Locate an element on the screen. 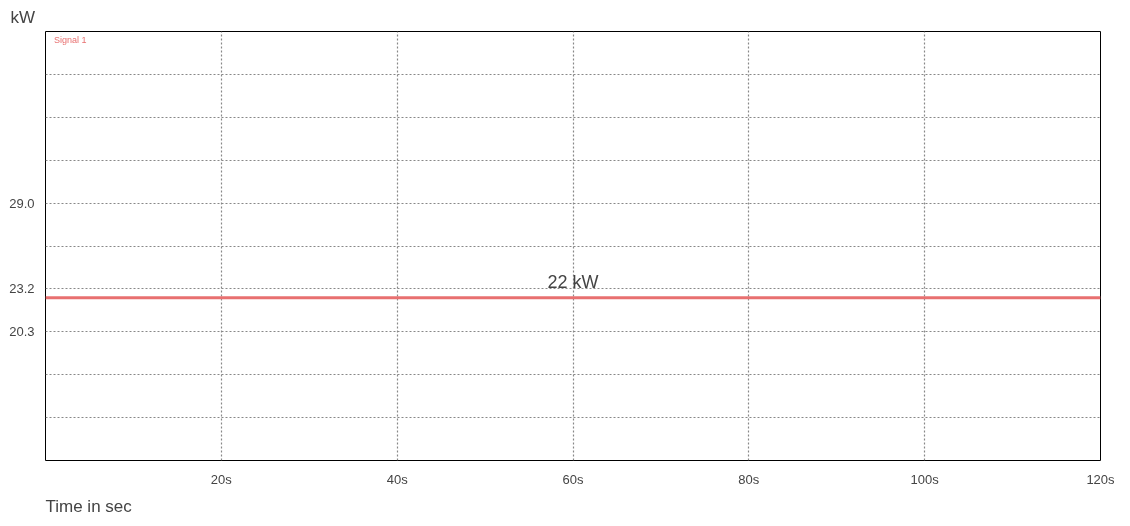 This screenshot has width=1130, height=526. x-tick-label: 20s is located at coordinates (221, 479).